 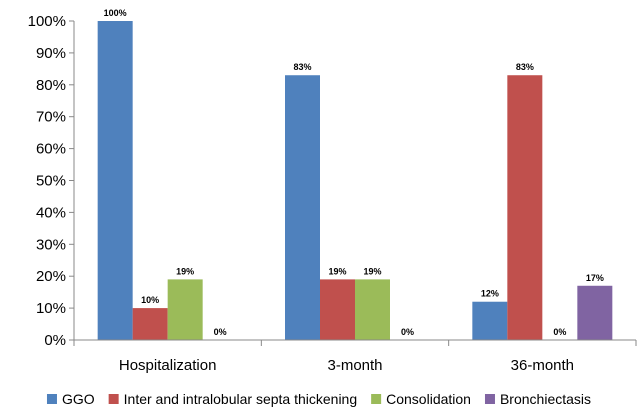 What do you see at coordinates (376, 399) in the screenshot?
I see `legend-swatch-consolidation` at bounding box center [376, 399].